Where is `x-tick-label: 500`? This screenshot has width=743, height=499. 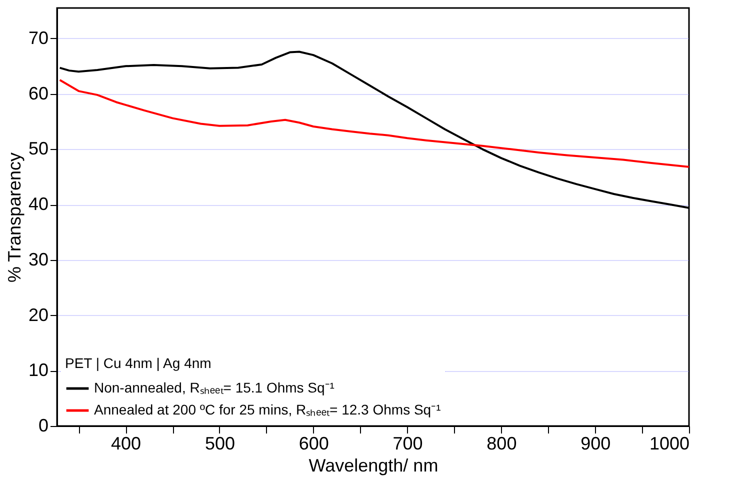
x-tick-label: 500 is located at coordinates (219, 444).